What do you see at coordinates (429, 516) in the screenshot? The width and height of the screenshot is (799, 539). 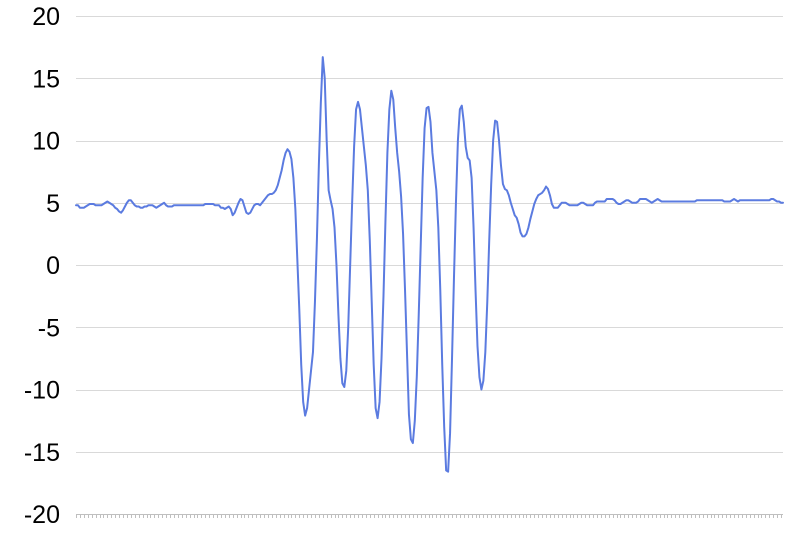 I see `x-axis` at bounding box center [429, 516].